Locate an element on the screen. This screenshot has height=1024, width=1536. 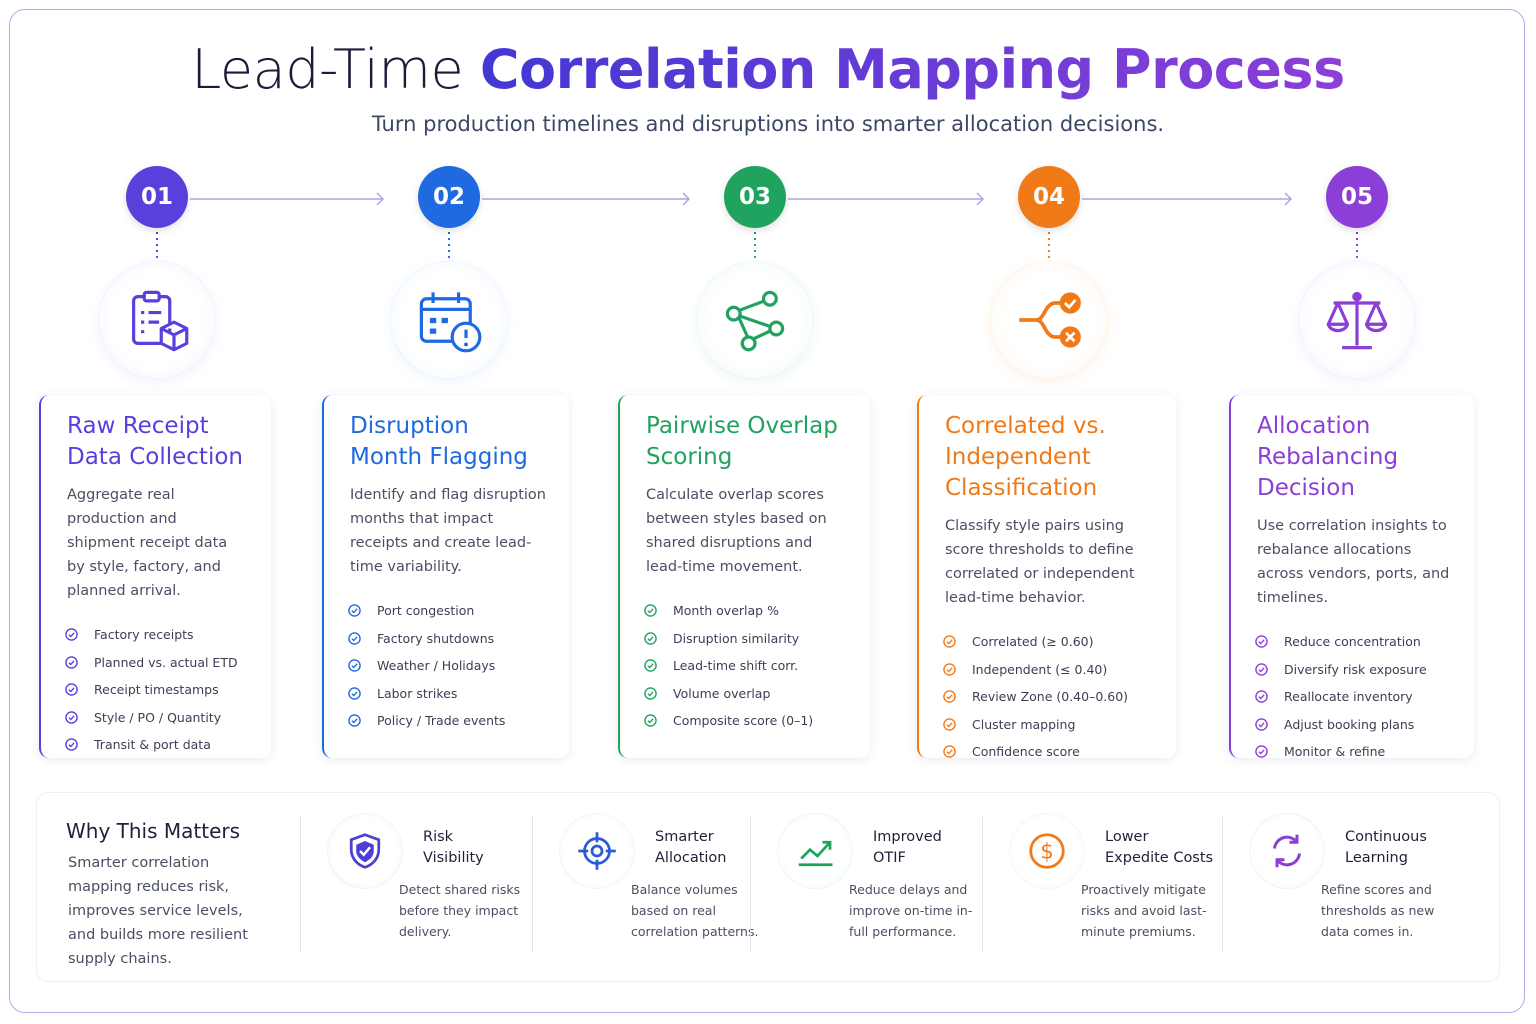
step-title: Raw Receipt Data Collection is located at coordinates (155, 441).